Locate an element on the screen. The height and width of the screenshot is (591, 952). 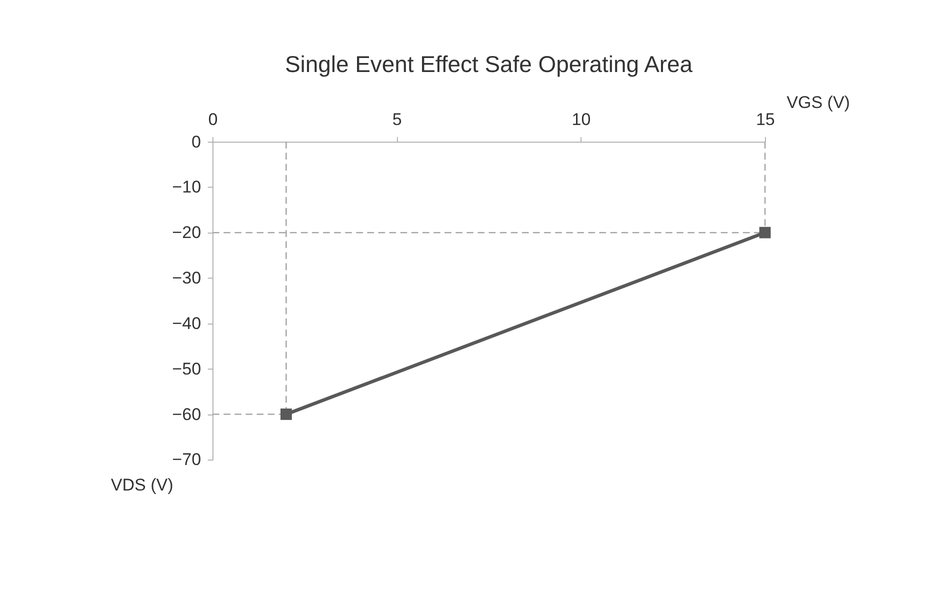
y-tick-label: −50 is located at coordinates (187, 368).